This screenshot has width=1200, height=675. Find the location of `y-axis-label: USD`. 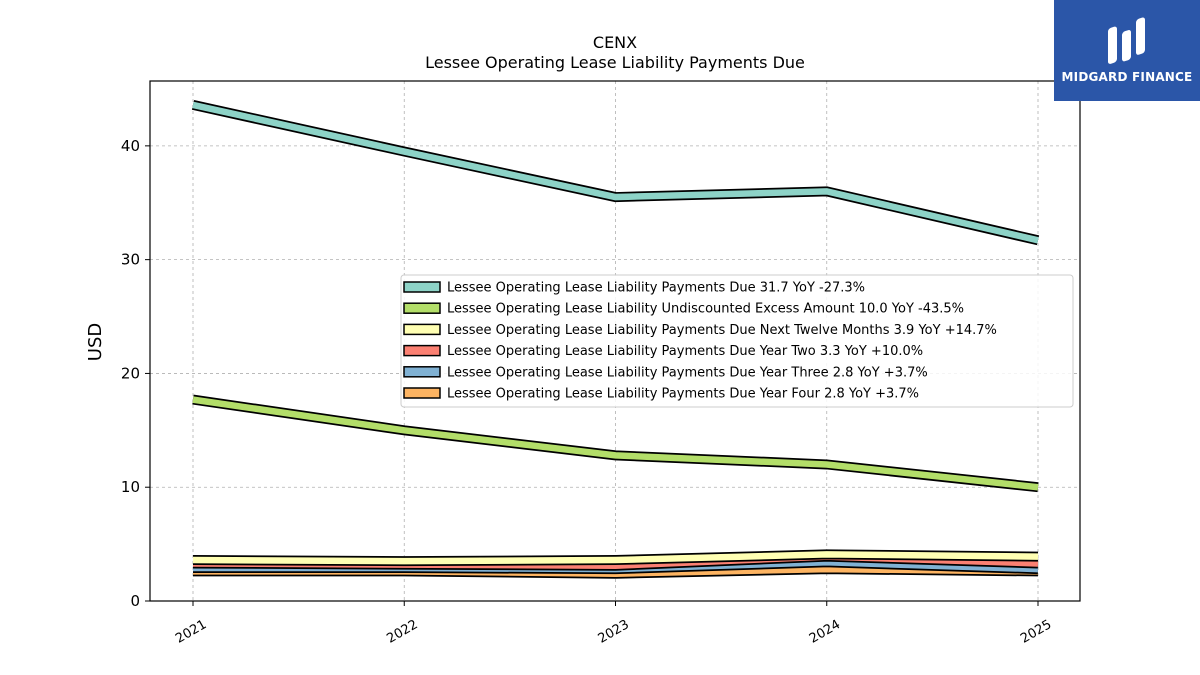

y-axis-label: USD is located at coordinates (95, 342).